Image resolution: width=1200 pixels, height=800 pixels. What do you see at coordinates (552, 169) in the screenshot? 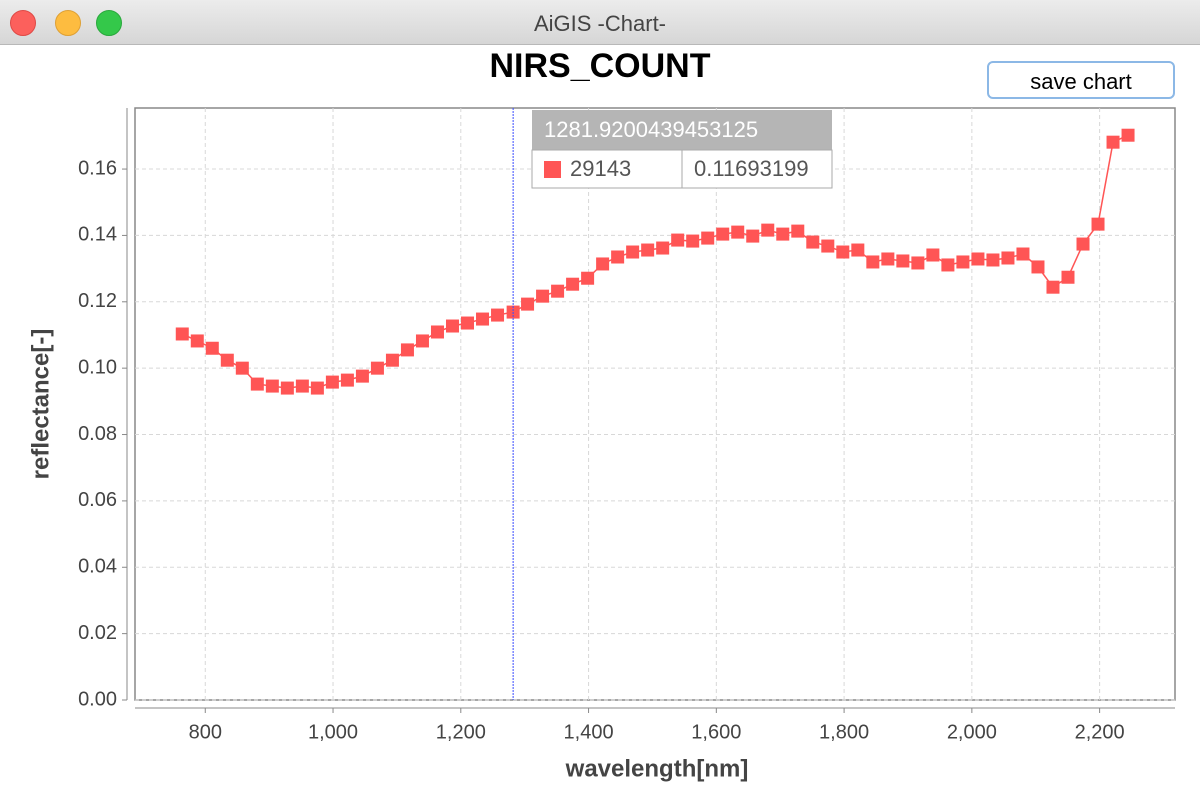
I see `tooltip-swatch` at bounding box center [552, 169].